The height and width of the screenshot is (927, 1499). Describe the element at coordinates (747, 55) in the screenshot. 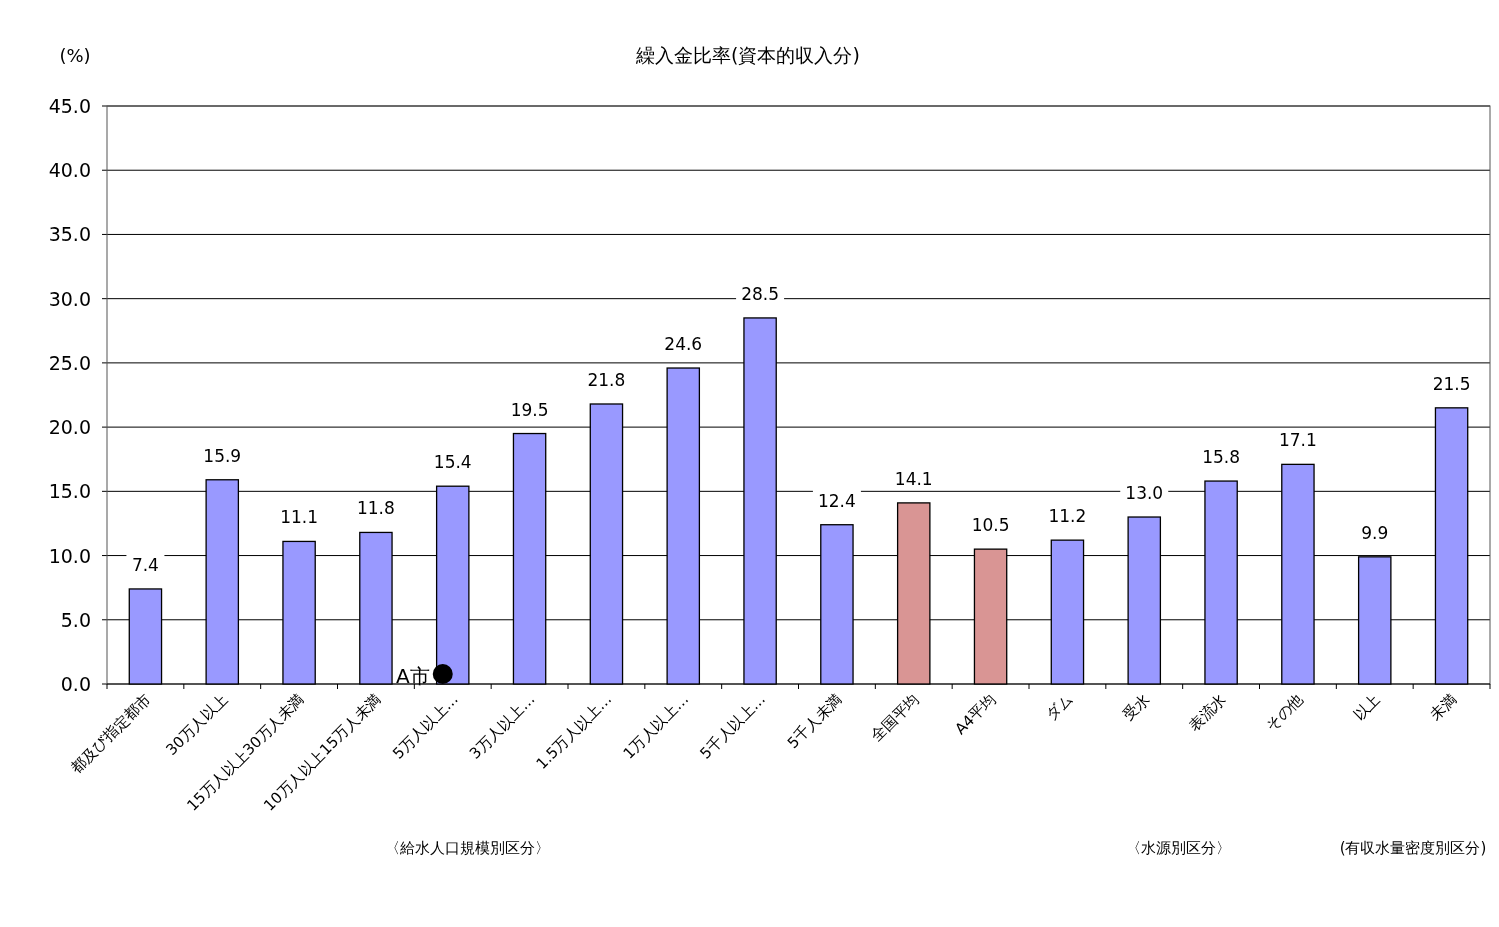

I see `chart-title: 繰入金比率(資本的収入分)` at that location.